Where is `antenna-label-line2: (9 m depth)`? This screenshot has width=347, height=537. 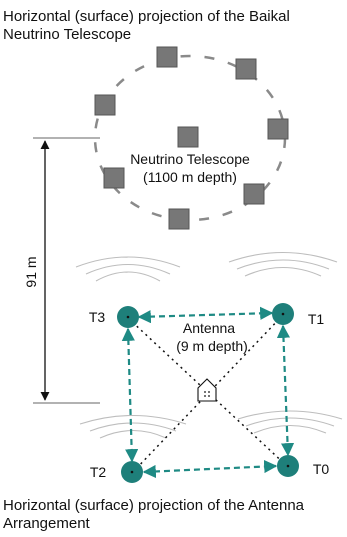
antenna-label-line2: (9 m depth) is located at coordinates (212, 346).